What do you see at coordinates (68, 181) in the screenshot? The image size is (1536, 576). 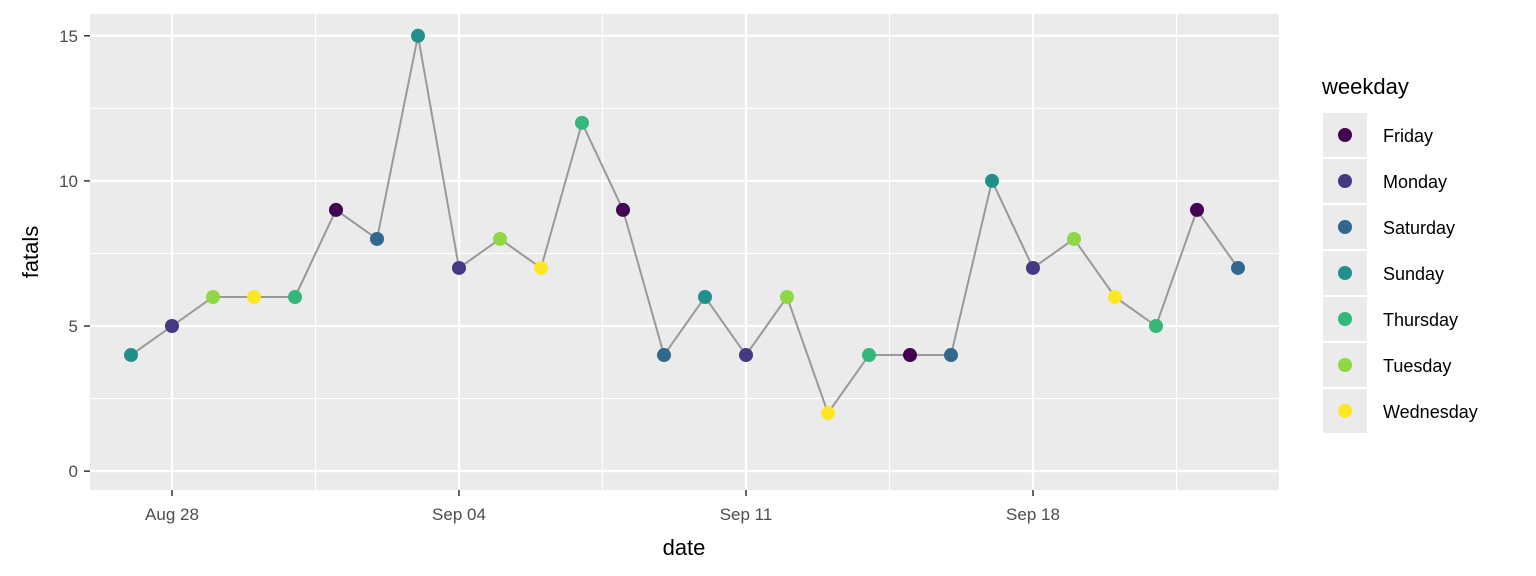 I see `y-tick-label: 10` at bounding box center [68, 181].